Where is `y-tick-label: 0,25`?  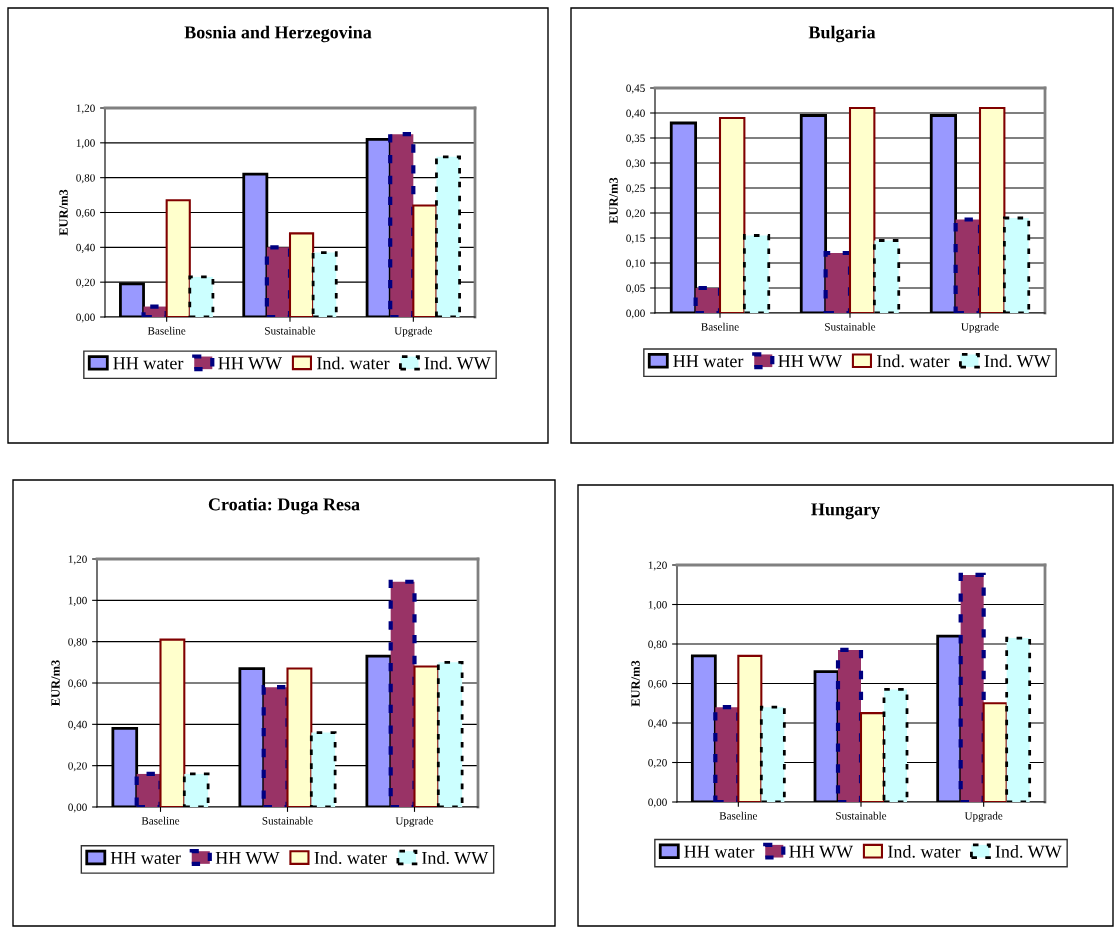
y-tick-label: 0,25 is located at coordinates (635, 189).